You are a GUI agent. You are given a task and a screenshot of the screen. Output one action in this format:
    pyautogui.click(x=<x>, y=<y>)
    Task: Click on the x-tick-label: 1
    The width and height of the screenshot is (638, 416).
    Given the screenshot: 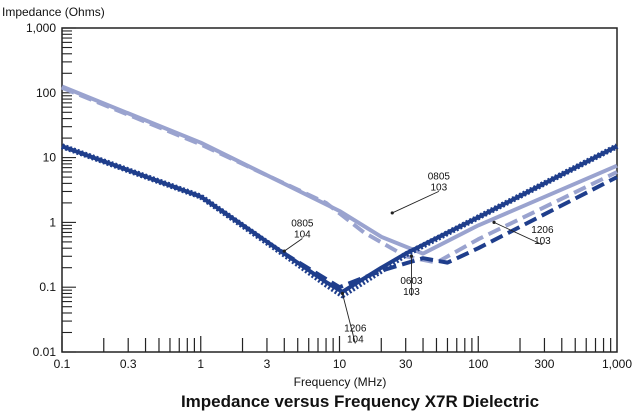 What is the action you would take?
    pyautogui.click(x=200, y=364)
    